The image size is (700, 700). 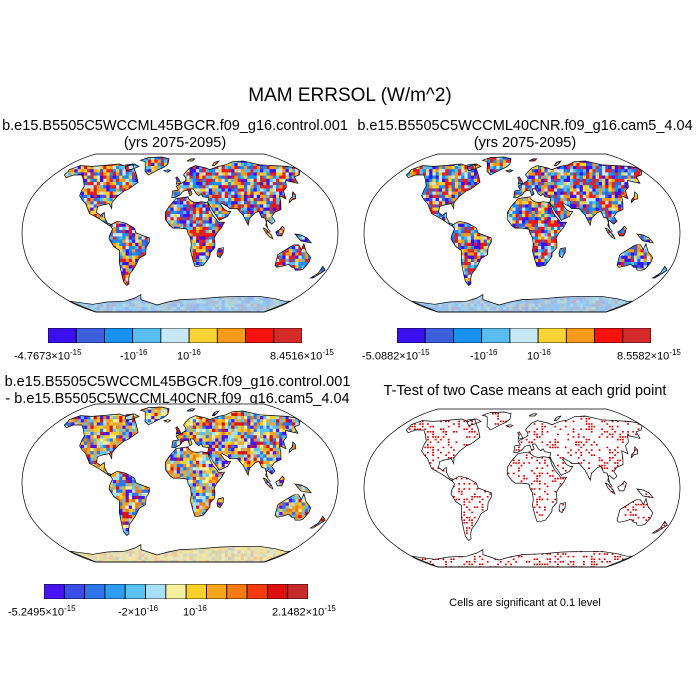 I want to click on panel3-colorbar, so click(x=176, y=591).